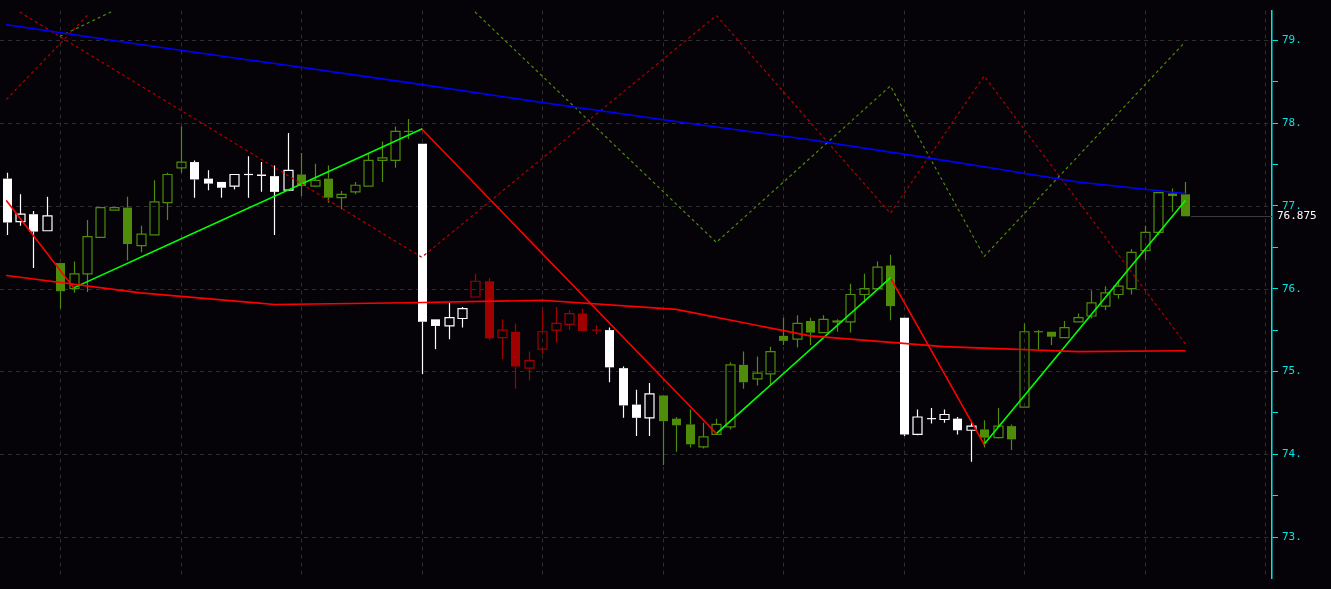  Describe the element at coordinates (1292, 371) in the screenshot. I see `y-tick-label: 75.` at that location.